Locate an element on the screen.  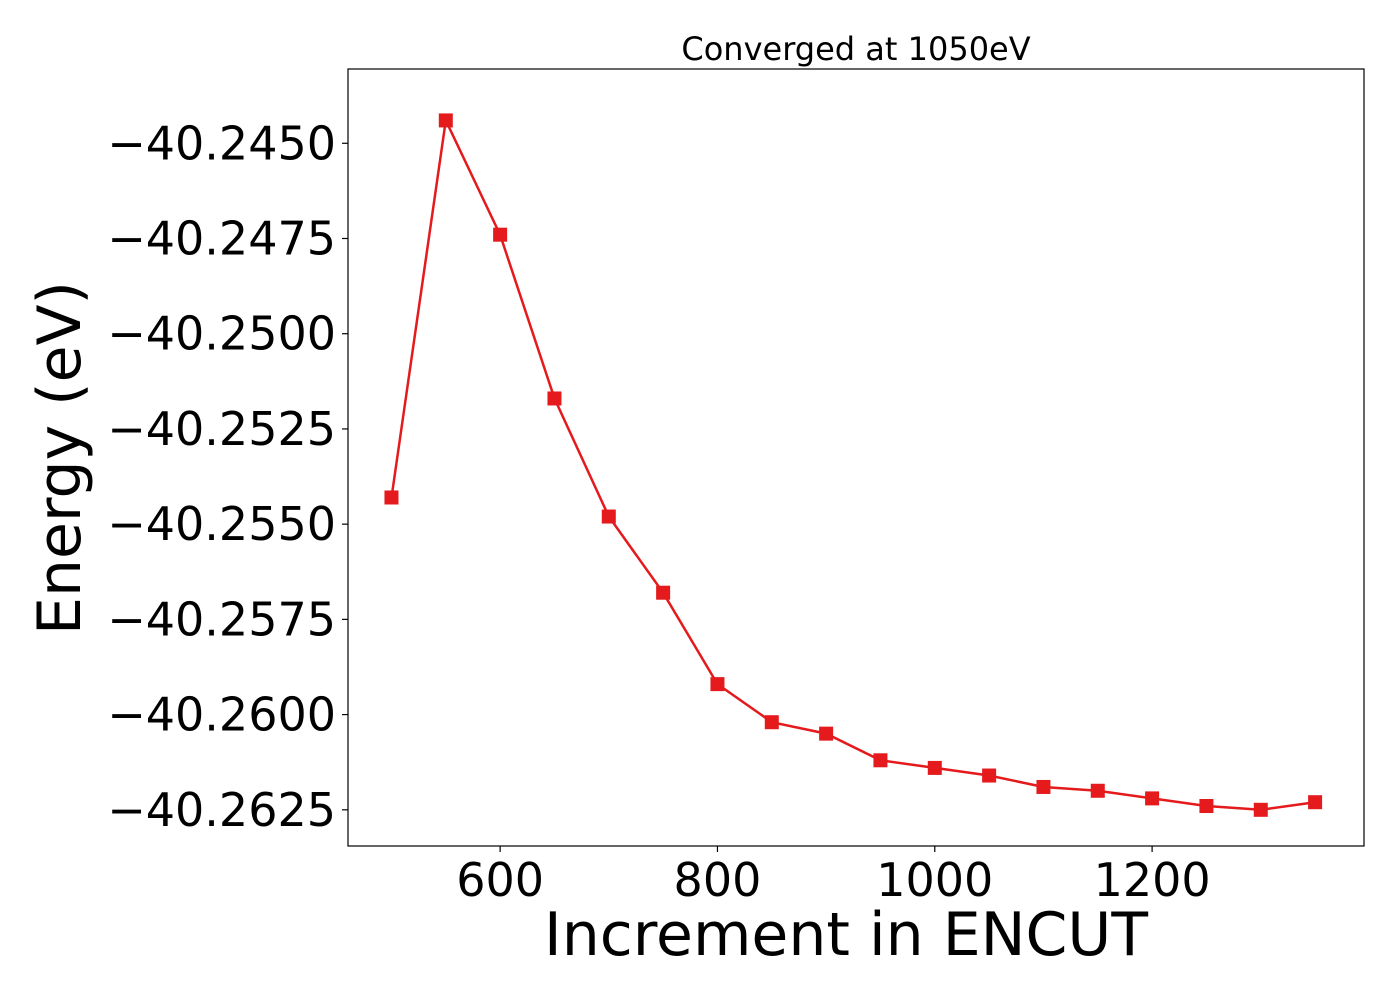
y-tick-label: −40.2500 is located at coordinates (221, 334).